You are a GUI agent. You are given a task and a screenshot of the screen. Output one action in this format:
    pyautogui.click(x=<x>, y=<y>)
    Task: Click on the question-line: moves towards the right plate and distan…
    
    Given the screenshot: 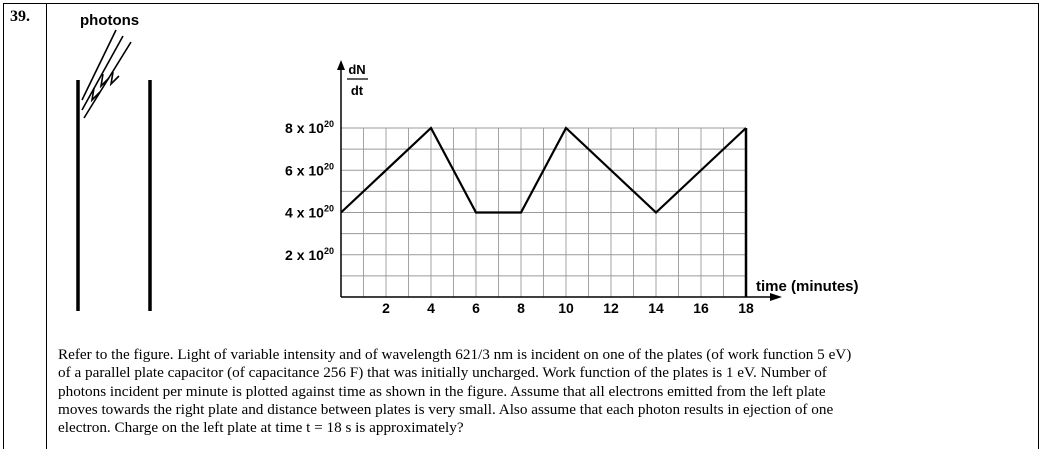 What is the action you would take?
    pyautogui.click(x=446, y=409)
    